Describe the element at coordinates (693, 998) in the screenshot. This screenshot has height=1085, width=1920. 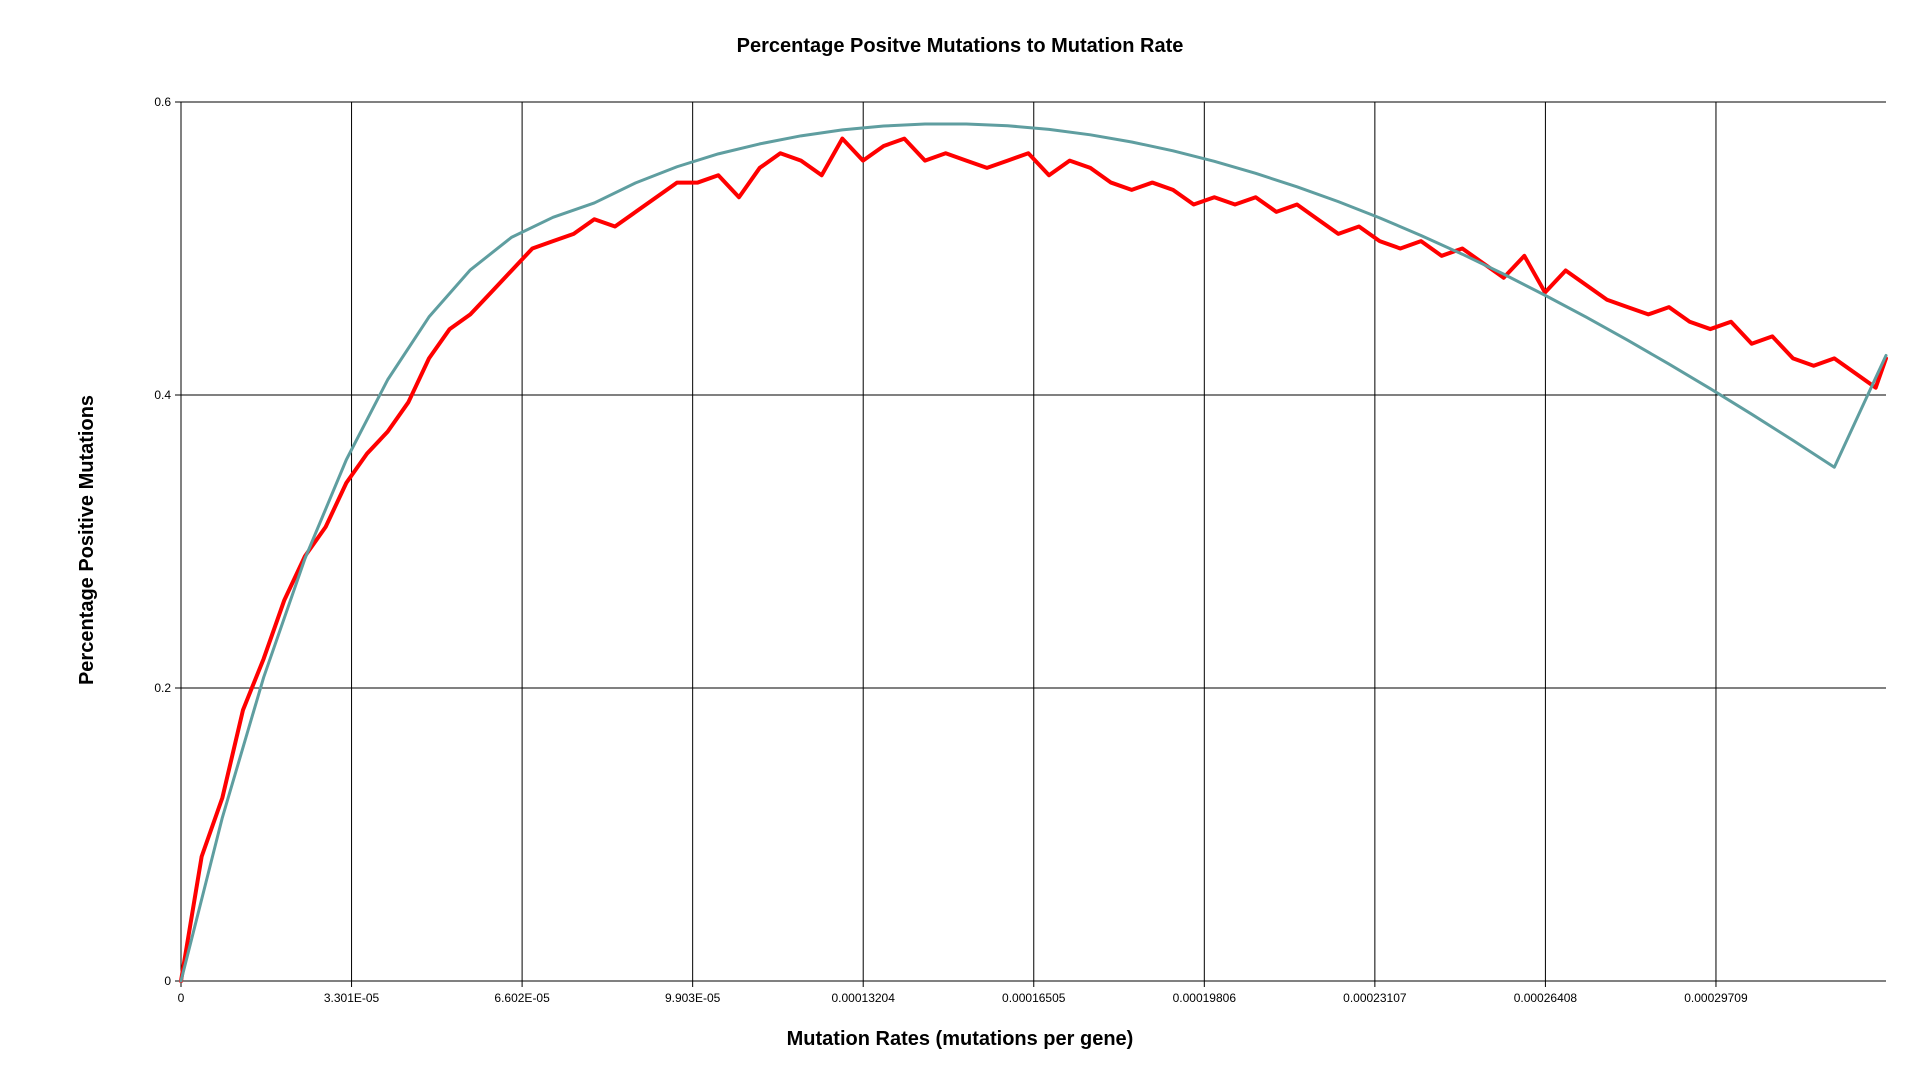
I see `x-tick-label: 9.903E-05` at that location.